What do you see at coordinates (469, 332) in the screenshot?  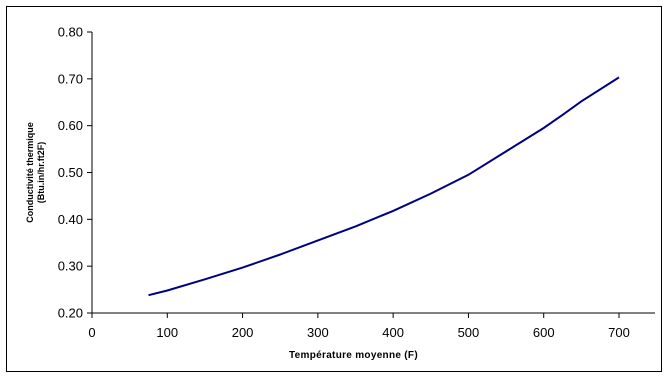 I see `x-tick-label: 500` at bounding box center [469, 332].